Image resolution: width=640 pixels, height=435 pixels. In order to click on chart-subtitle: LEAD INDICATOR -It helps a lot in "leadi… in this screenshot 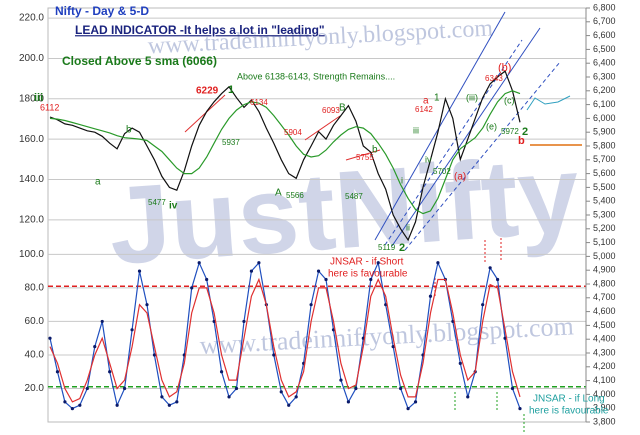, I will do `click(200, 30)`.